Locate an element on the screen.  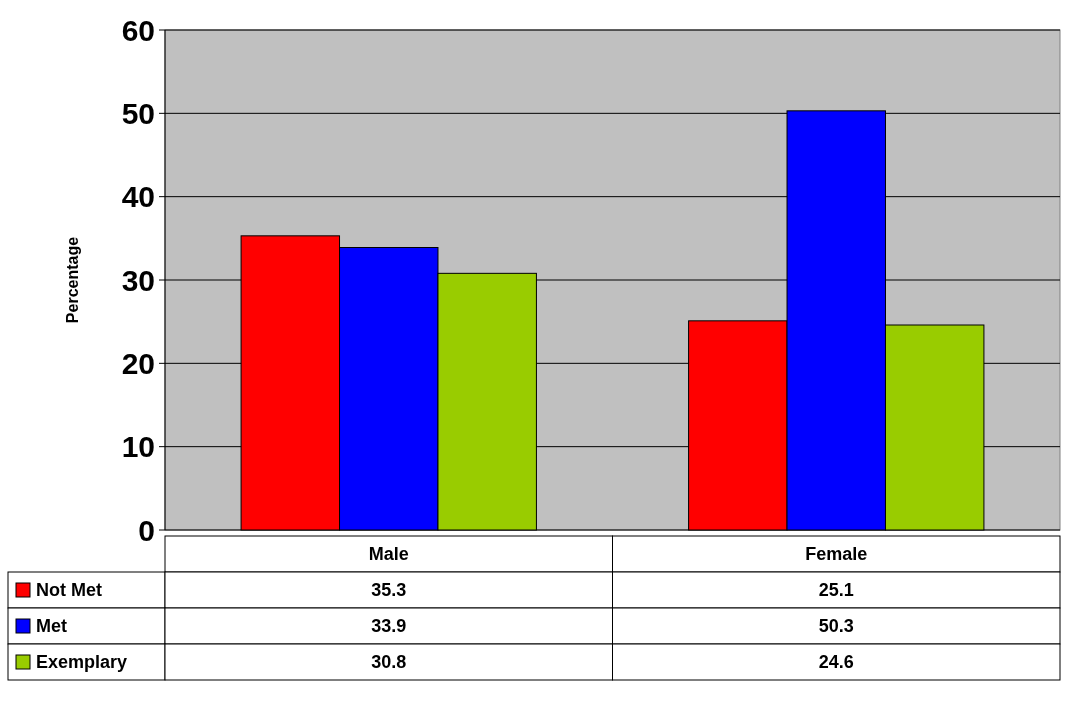
data-label: 25.1 is located at coordinates (836, 590).